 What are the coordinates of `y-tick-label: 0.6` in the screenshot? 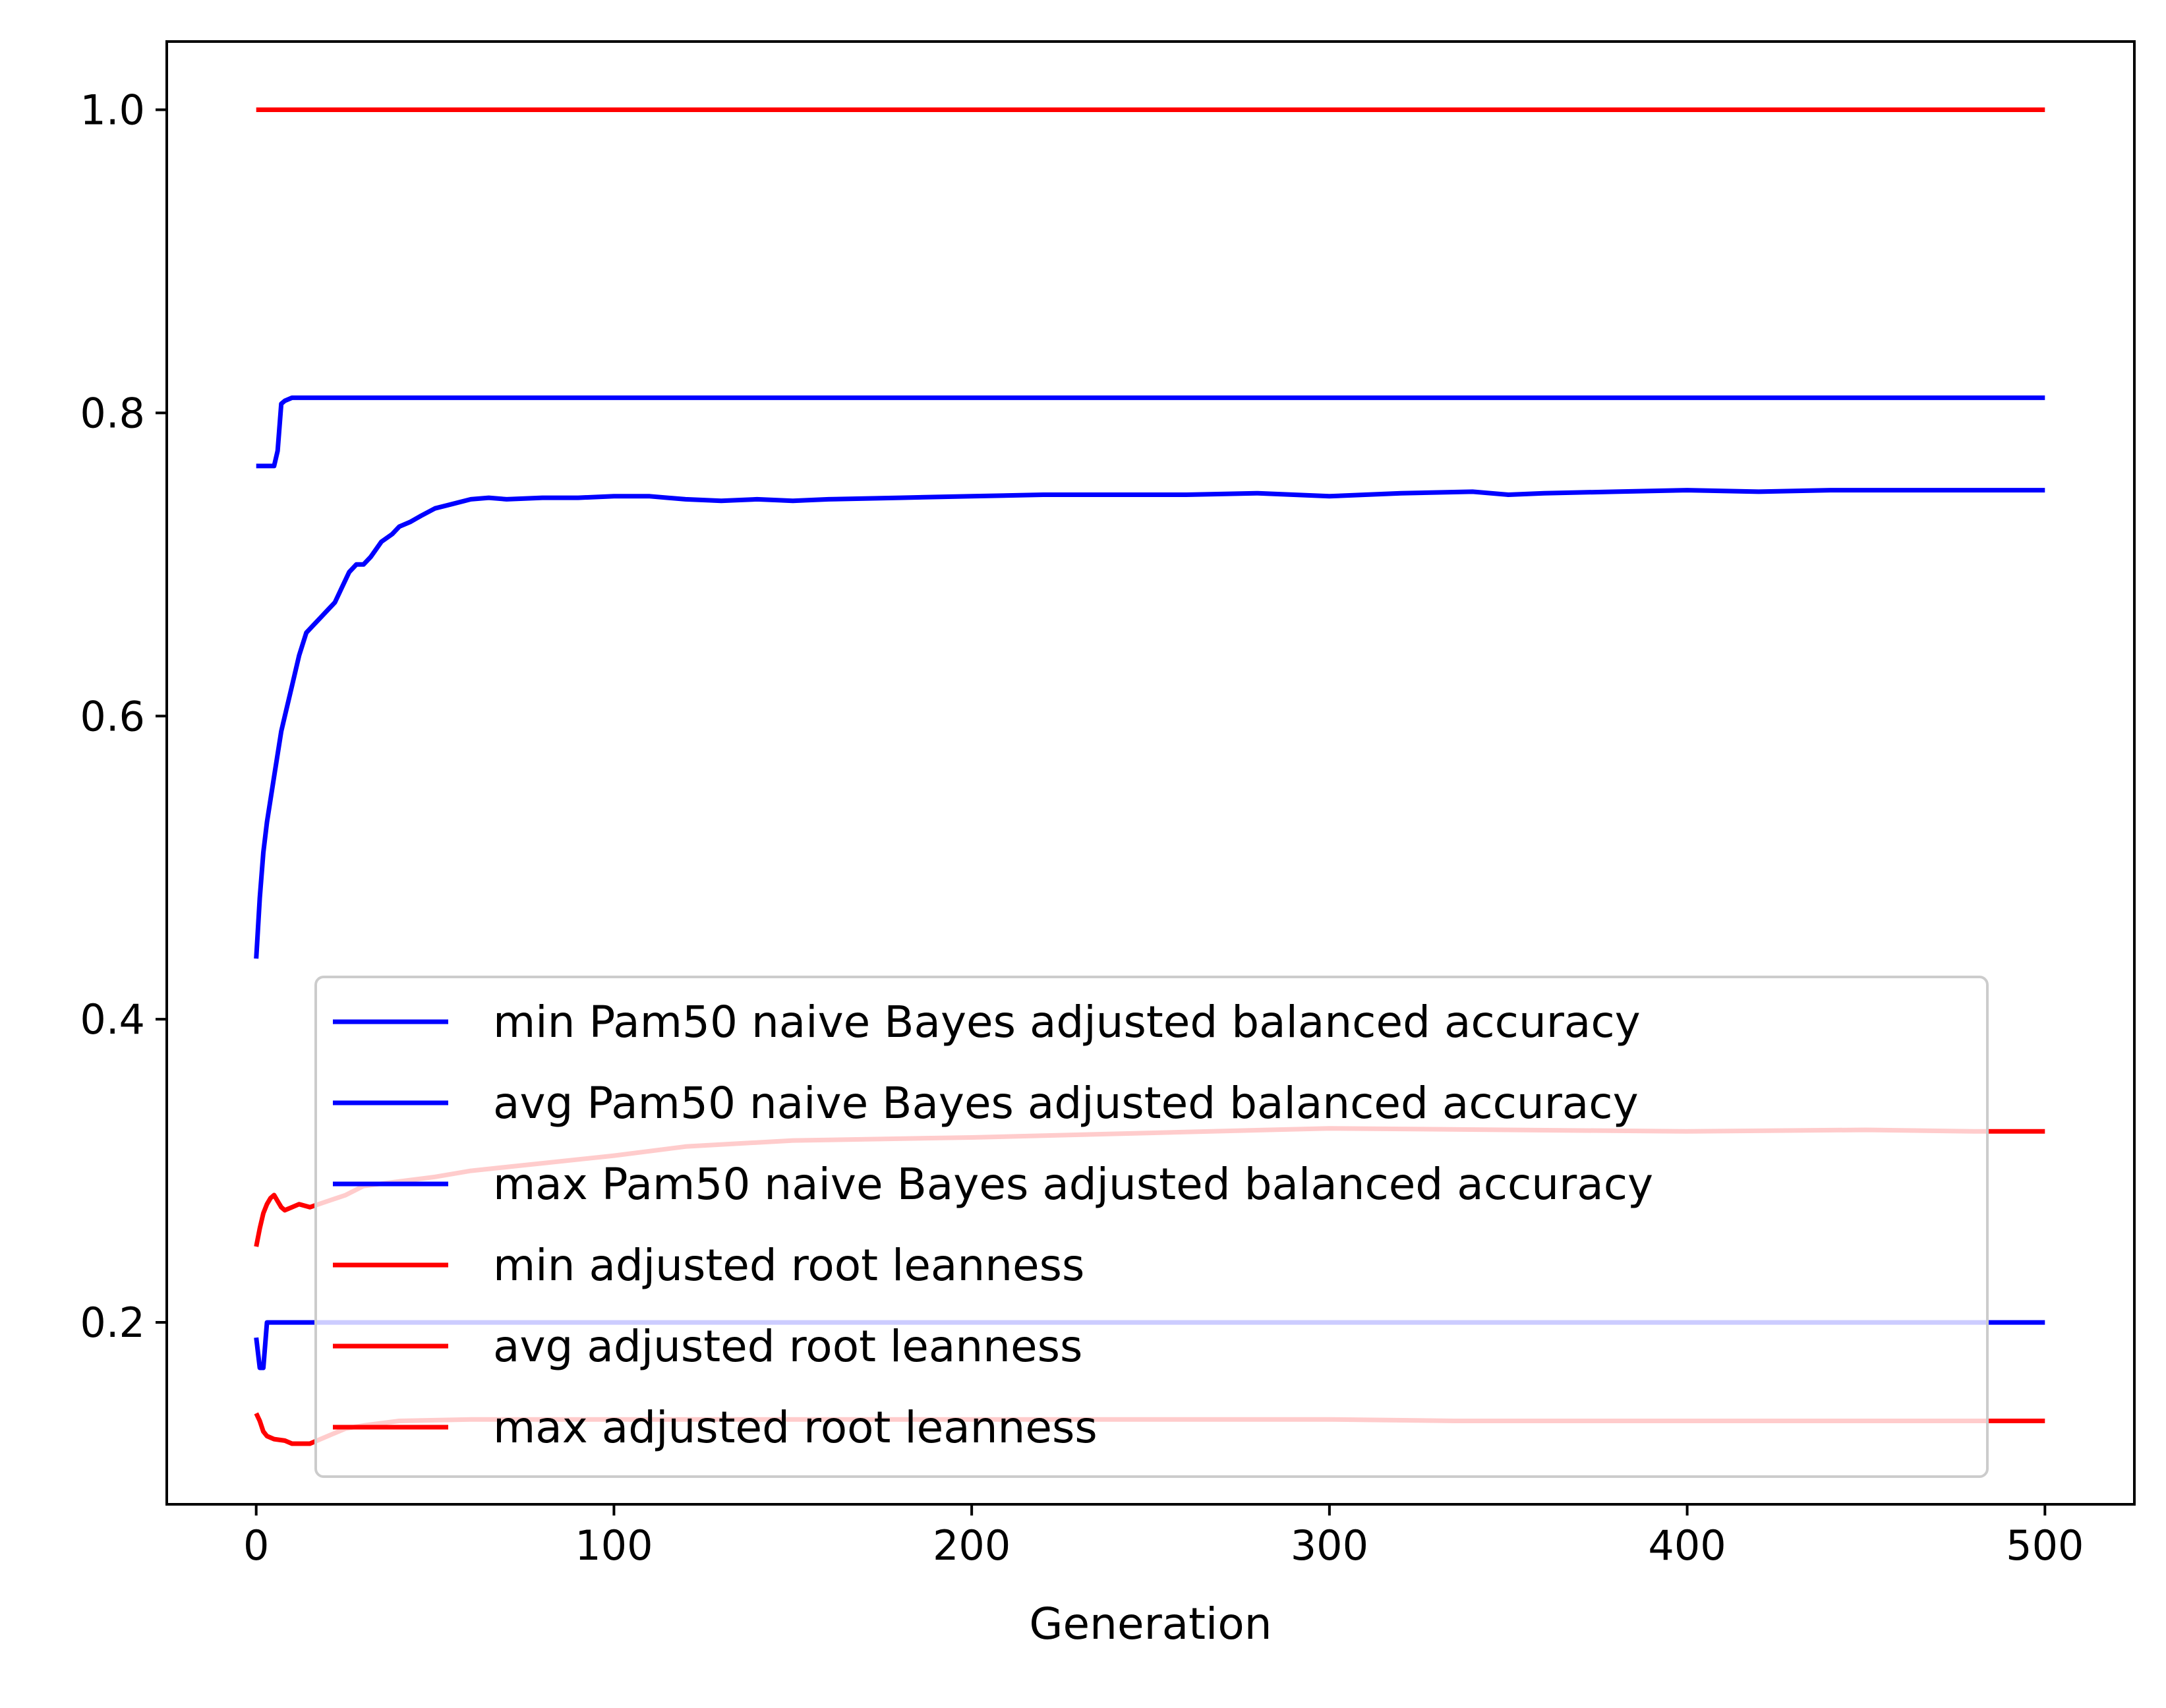 It's located at (112, 716).